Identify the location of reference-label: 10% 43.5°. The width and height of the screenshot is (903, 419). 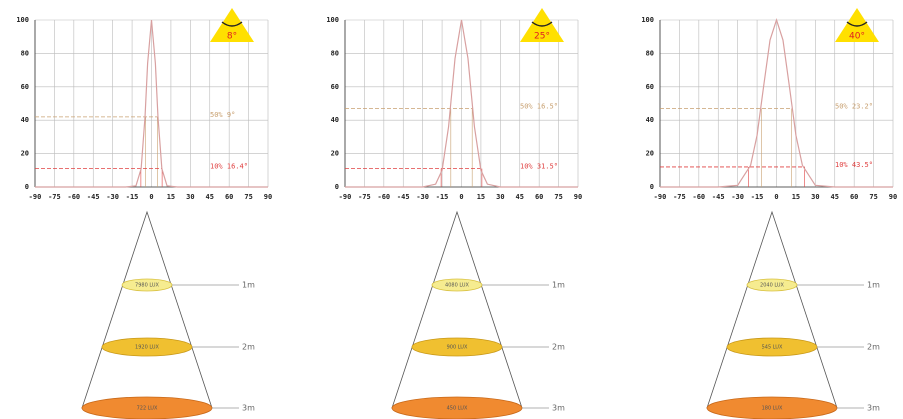
(854, 165).